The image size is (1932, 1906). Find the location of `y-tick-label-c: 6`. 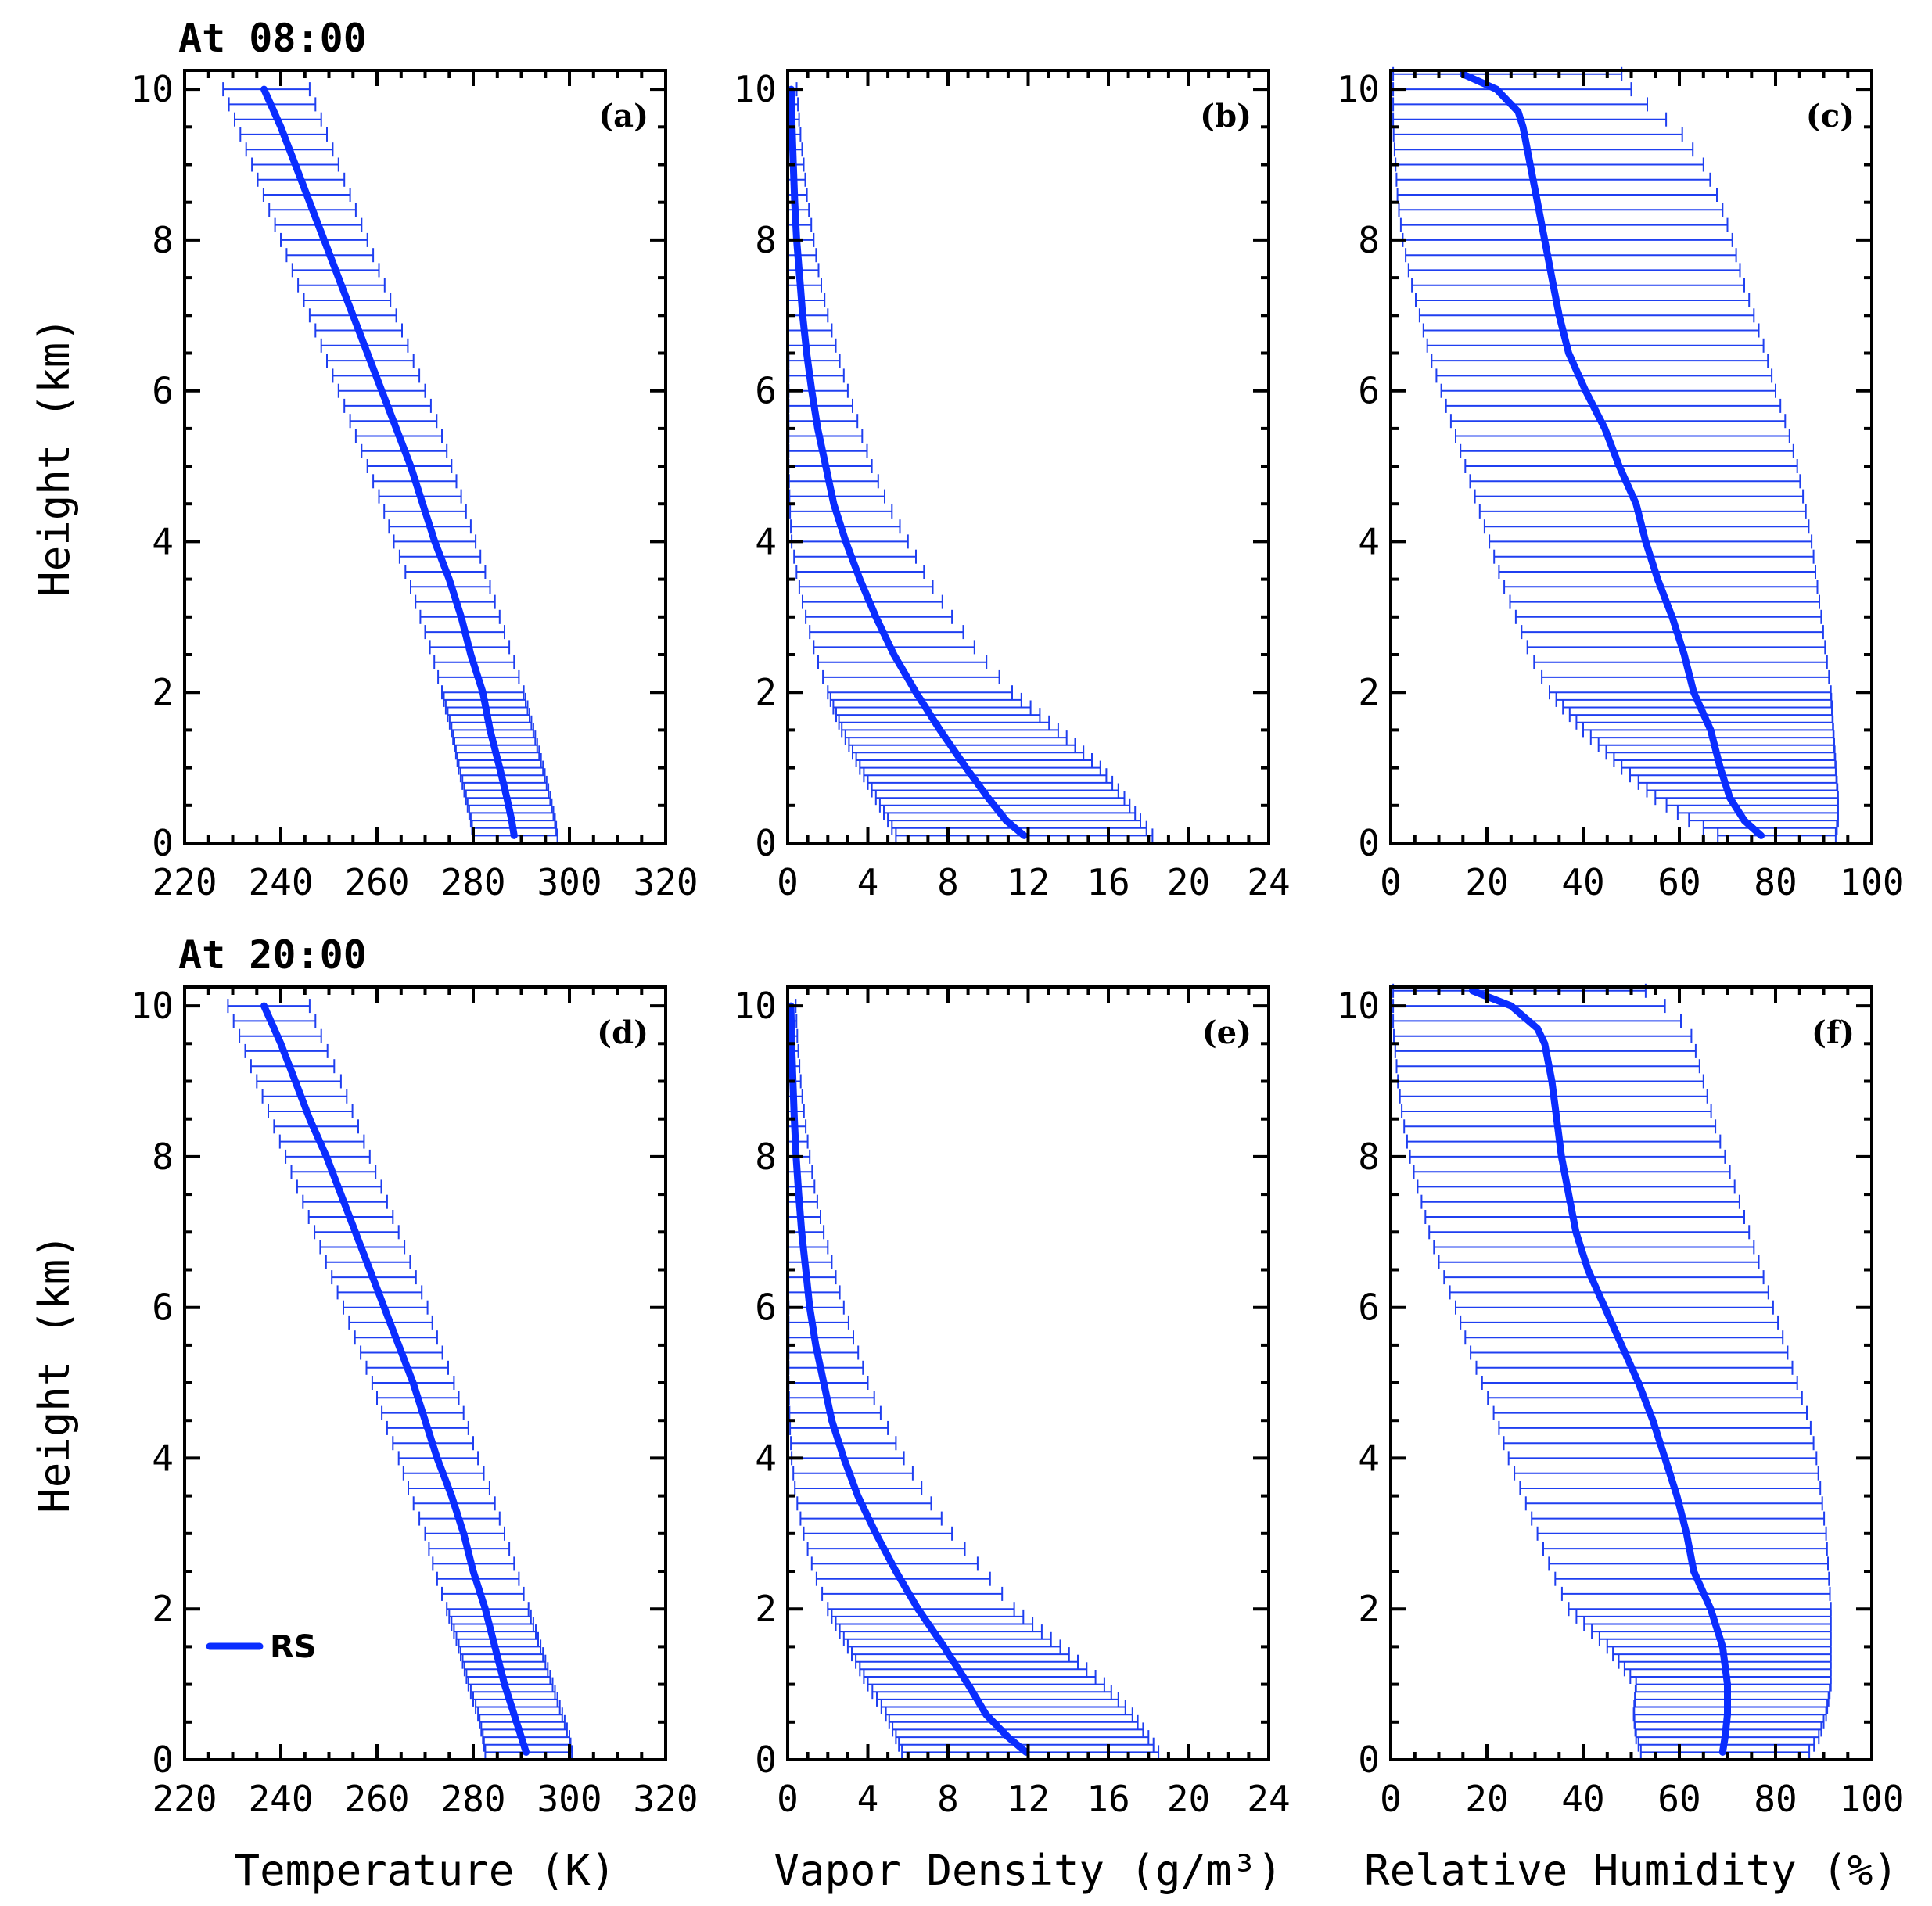

y-tick-label-c: 6 is located at coordinates (1369, 391).